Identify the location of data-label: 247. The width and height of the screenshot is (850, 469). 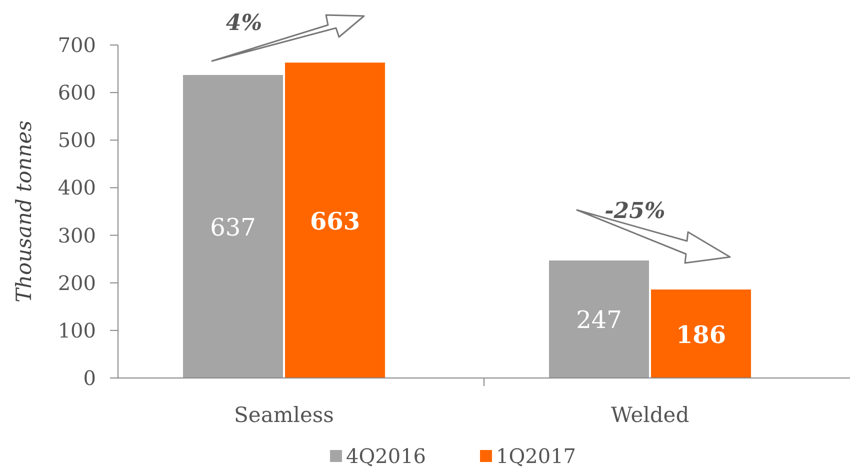
(599, 320).